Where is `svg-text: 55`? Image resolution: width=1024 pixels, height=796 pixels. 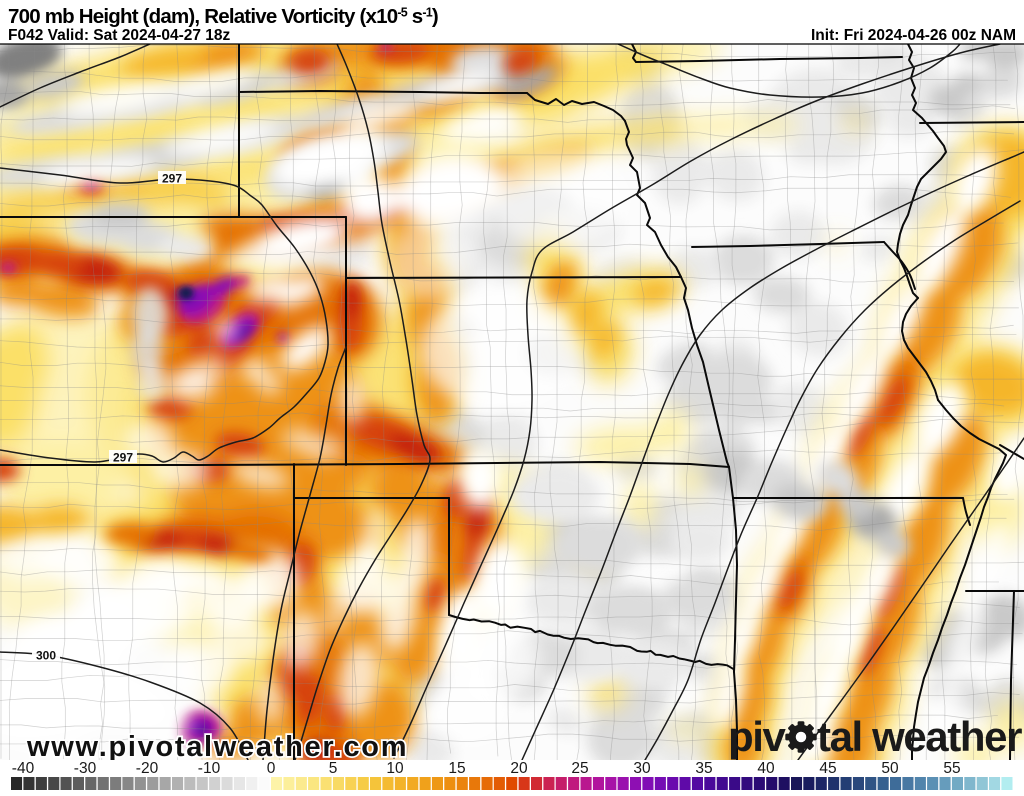
svg-text: 55 is located at coordinates (951, 768).